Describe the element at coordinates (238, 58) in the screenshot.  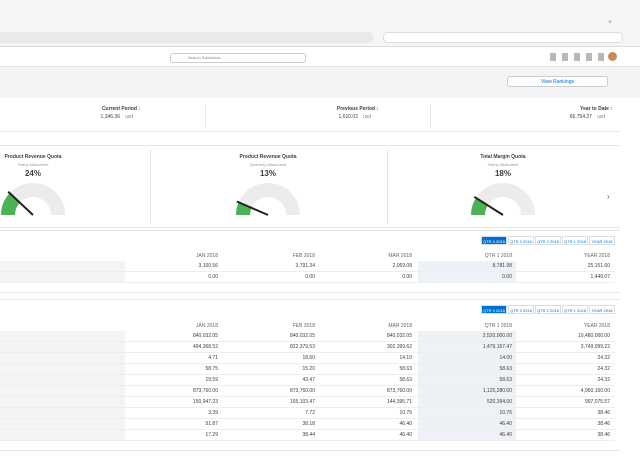
I see `global-search` at that location.